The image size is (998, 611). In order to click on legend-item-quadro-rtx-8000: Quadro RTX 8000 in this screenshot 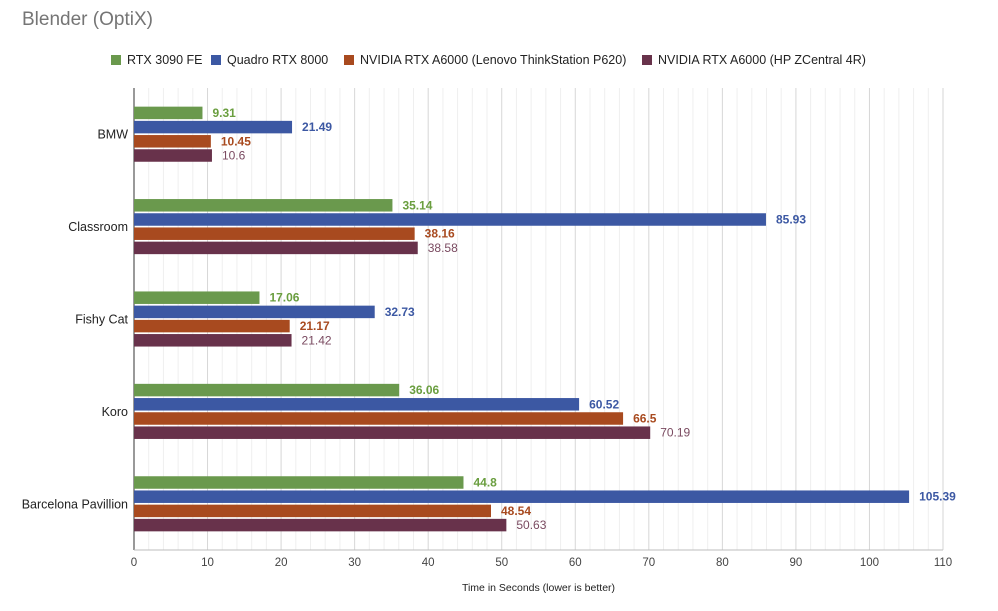, I will do `click(269, 60)`.